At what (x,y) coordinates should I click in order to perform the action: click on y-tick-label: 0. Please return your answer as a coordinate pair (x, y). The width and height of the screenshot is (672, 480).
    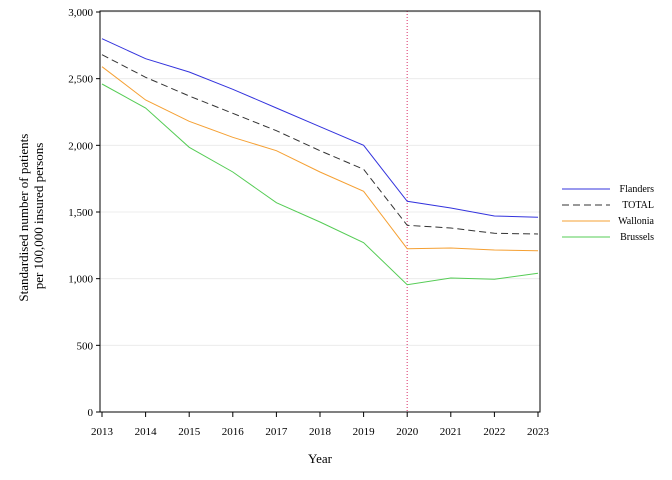
    Looking at the image, I should click on (91, 413).